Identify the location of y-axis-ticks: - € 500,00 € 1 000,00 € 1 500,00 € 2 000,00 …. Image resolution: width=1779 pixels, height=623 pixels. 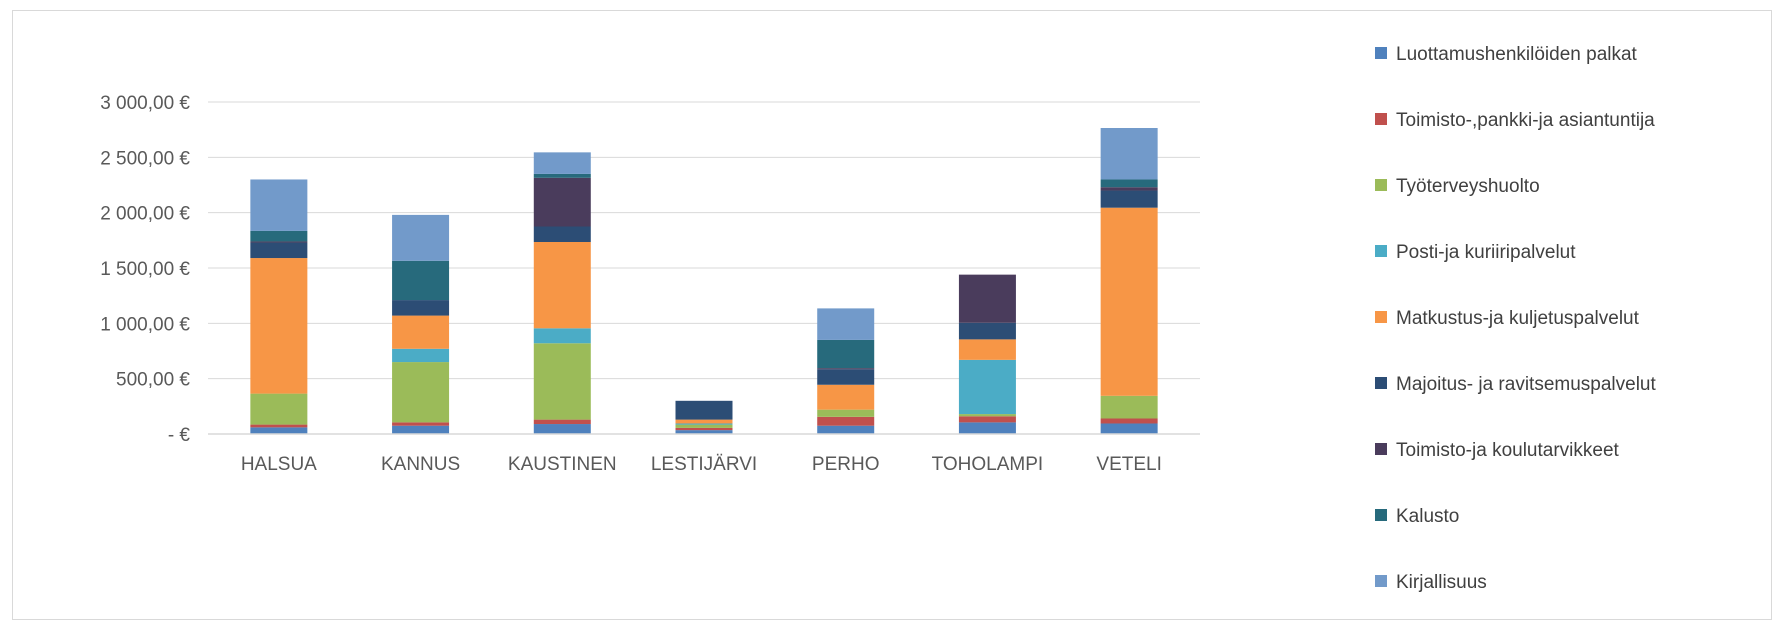
(145, 269).